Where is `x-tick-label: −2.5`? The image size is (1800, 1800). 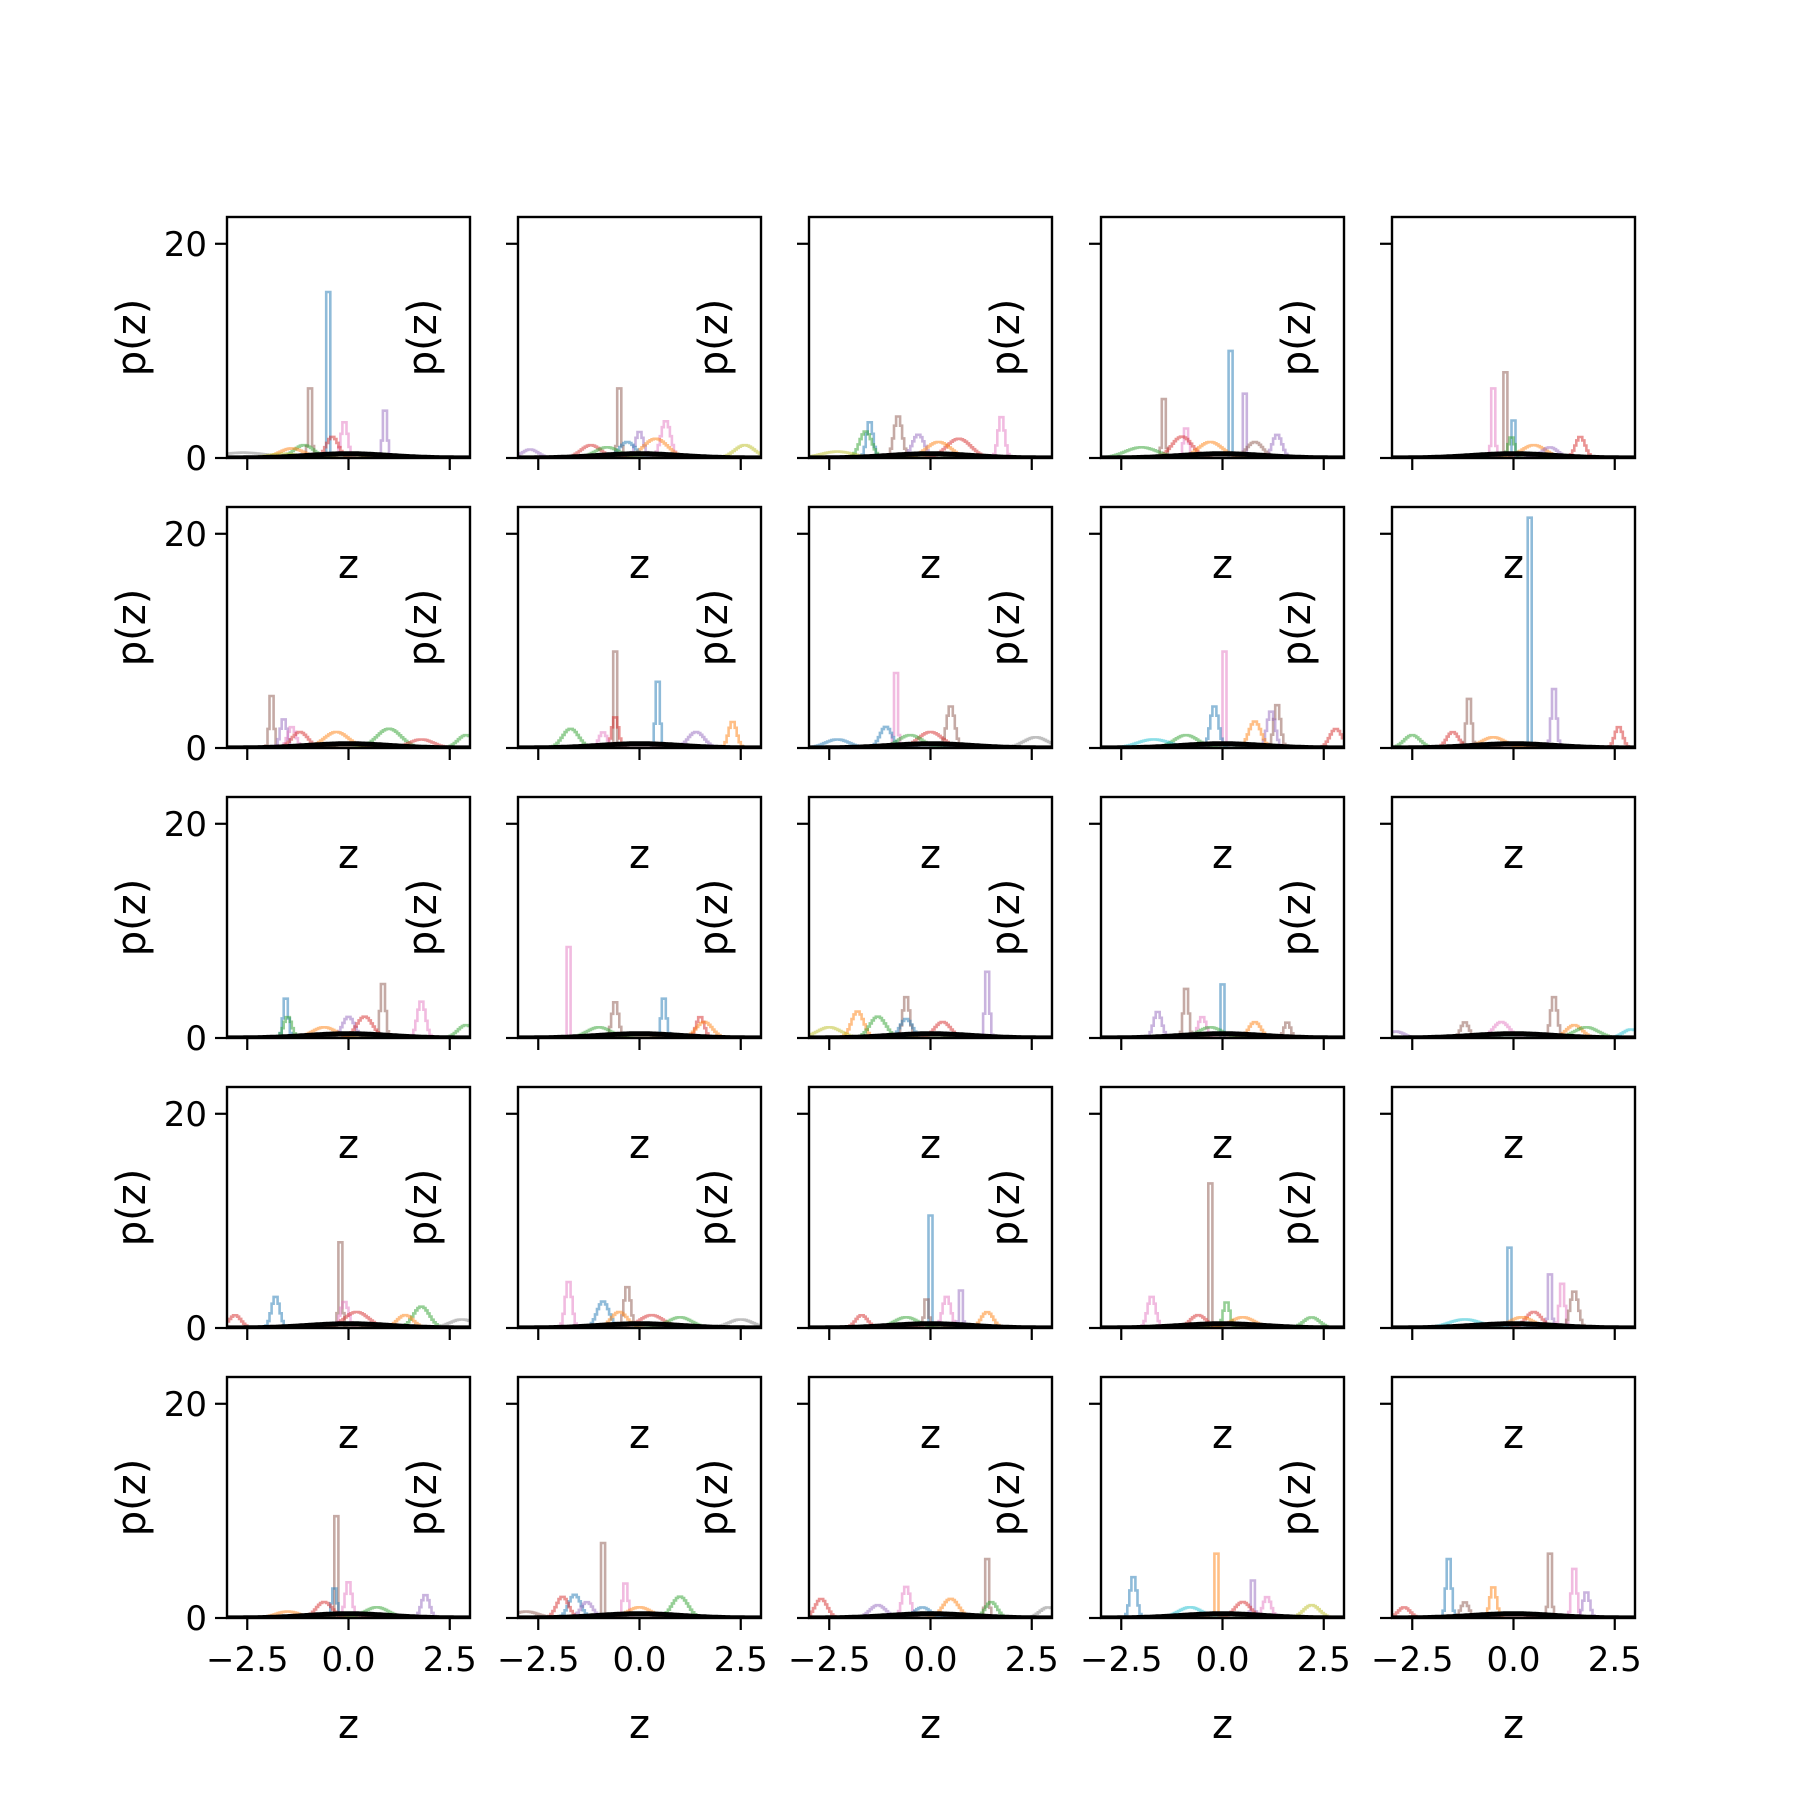 x-tick-label: −2.5 is located at coordinates (829, 1660).